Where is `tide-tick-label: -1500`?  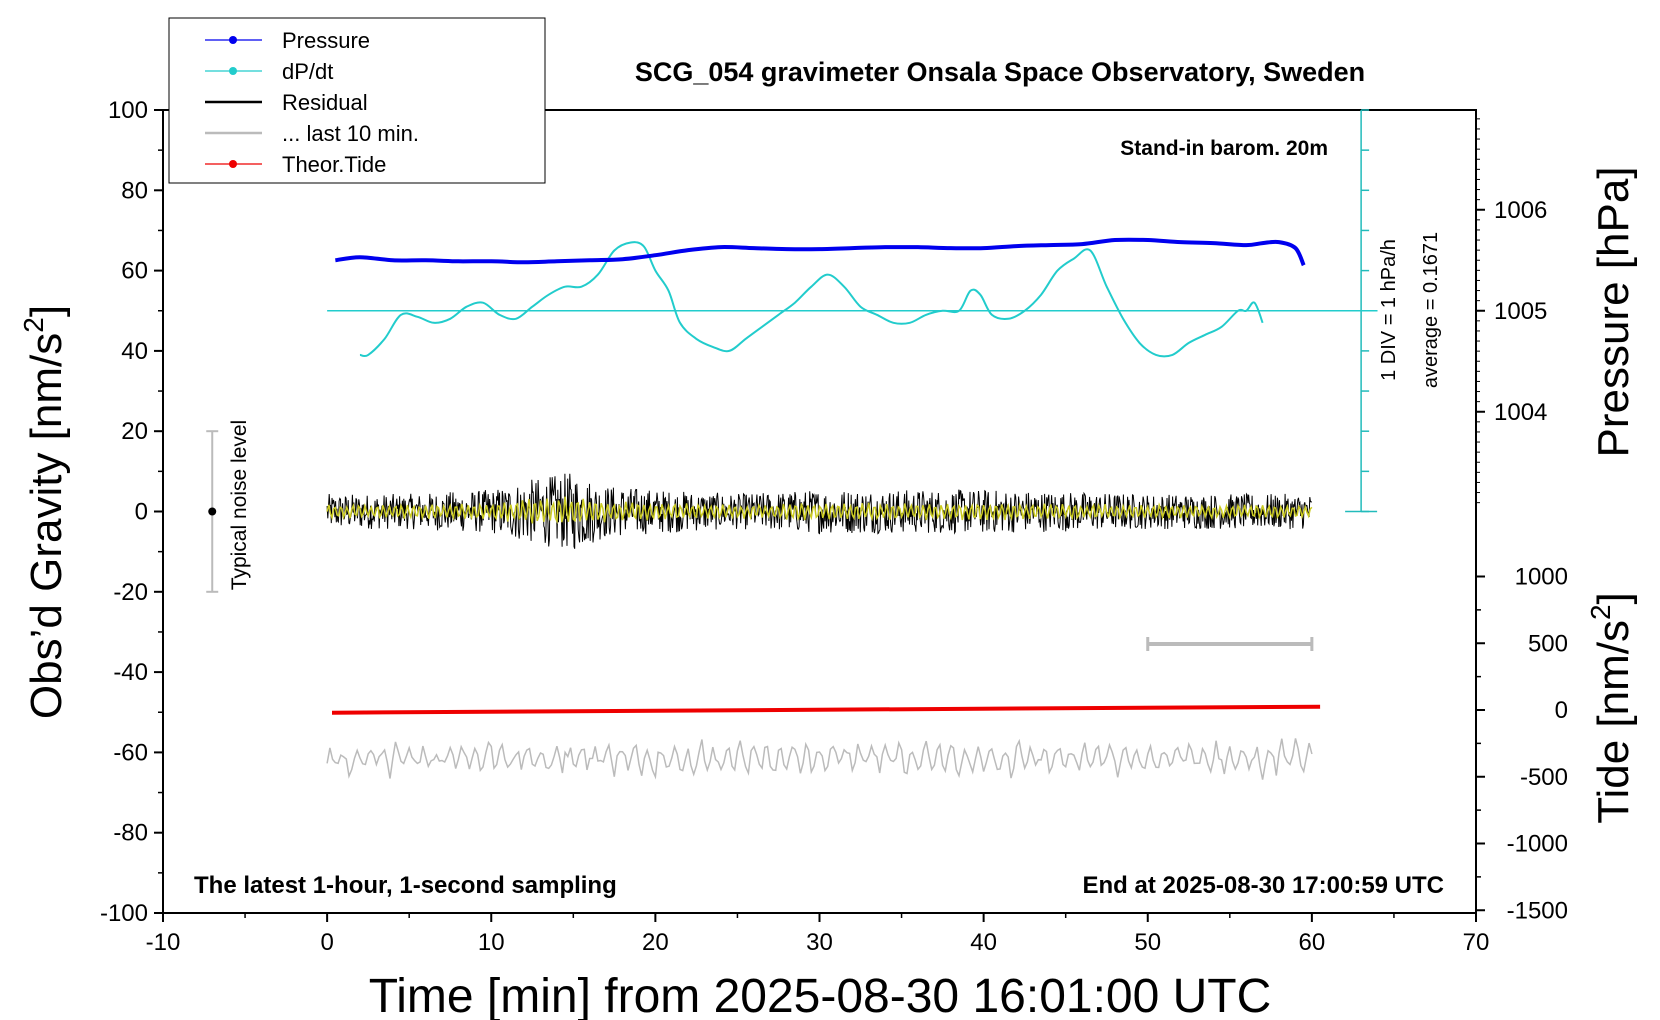 tide-tick-label: -1500 is located at coordinates (1537, 910).